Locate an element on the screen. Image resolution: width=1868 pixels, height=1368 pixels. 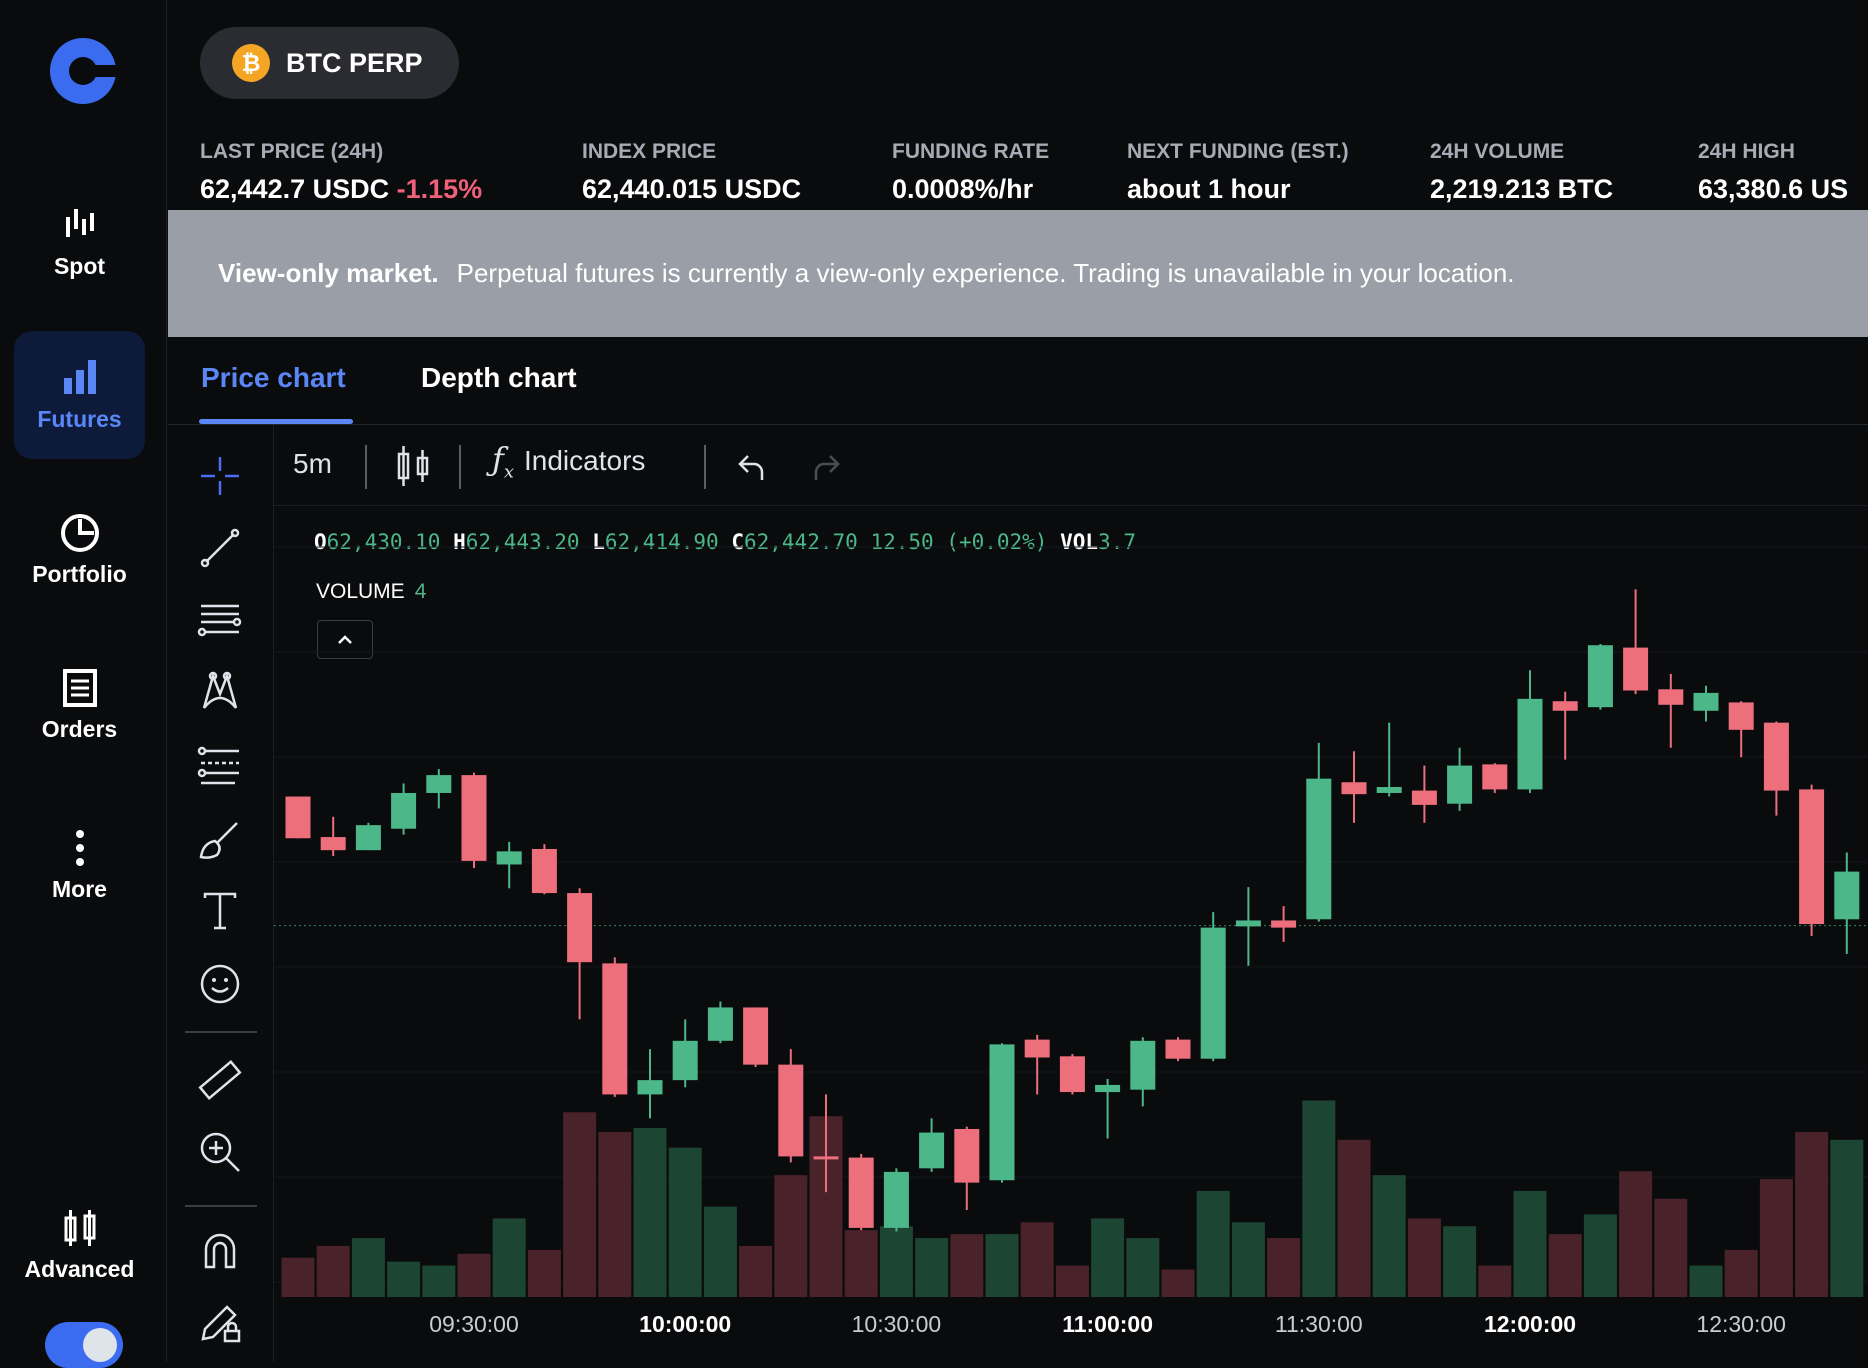
stat-last-price: LAST PRICE (24H) 62,442.7 USDC -1.15% is located at coordinates (341, 172).